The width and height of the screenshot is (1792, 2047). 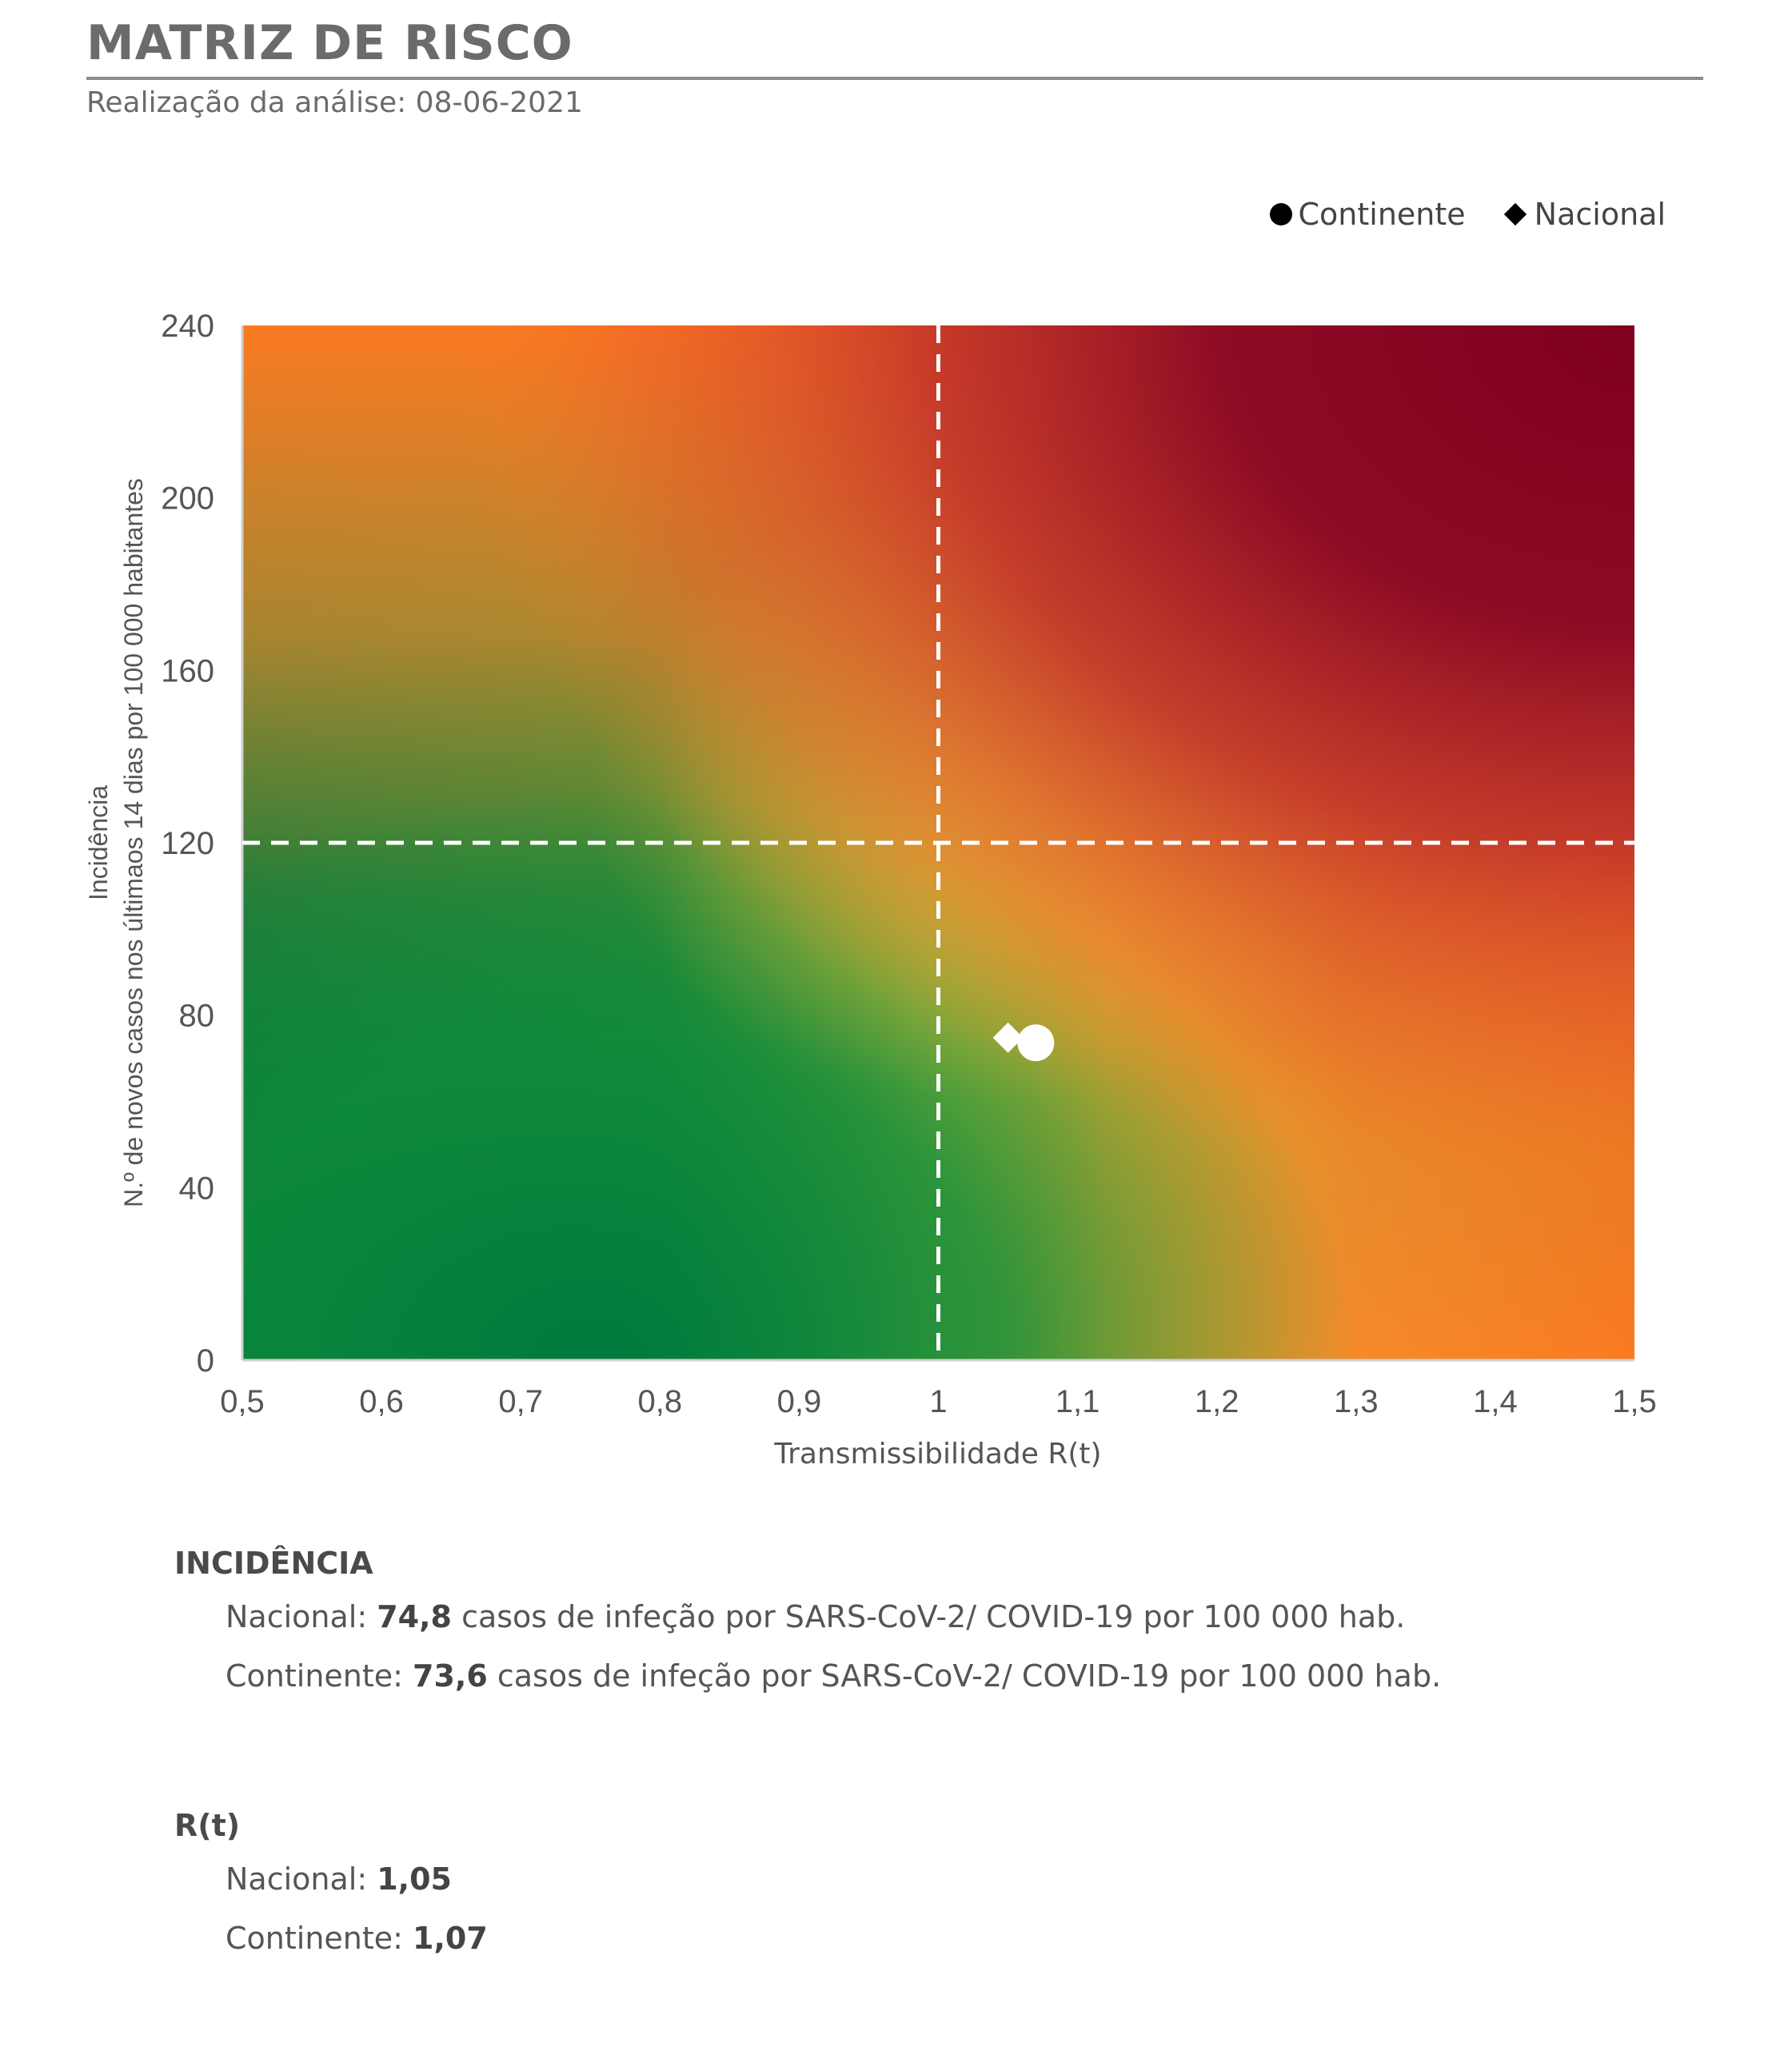 What do you see at coordinates (960, 1938) in the screenshot?
I see `rt-continente-line: Continente: 1,07` at bounding box center [960, 1938].